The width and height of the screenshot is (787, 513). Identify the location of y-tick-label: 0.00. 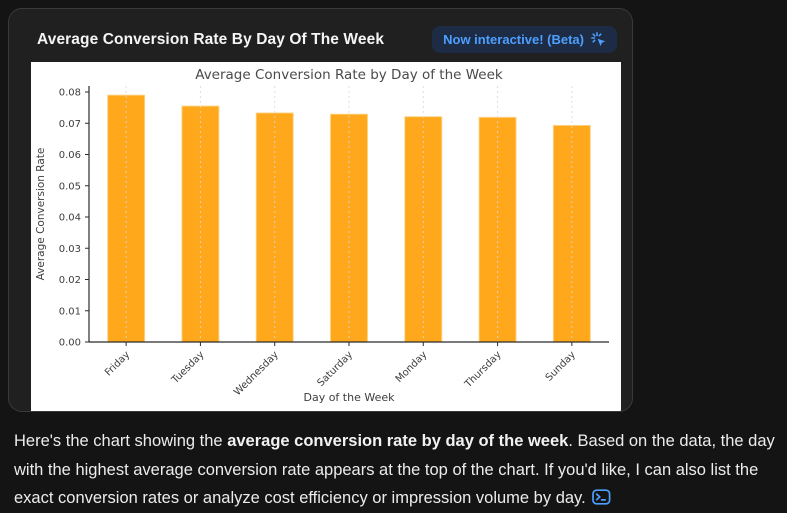
(70, 343).